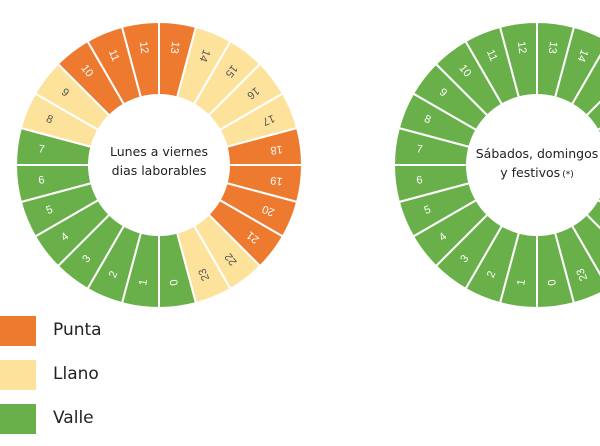 Image resolution: width=600 pixels, height=446 pixels. What do you see at coordinates (491, 55) in the screenshot?
I see `weekend-hour-label-11: 11` at bounding box center [491, 55].